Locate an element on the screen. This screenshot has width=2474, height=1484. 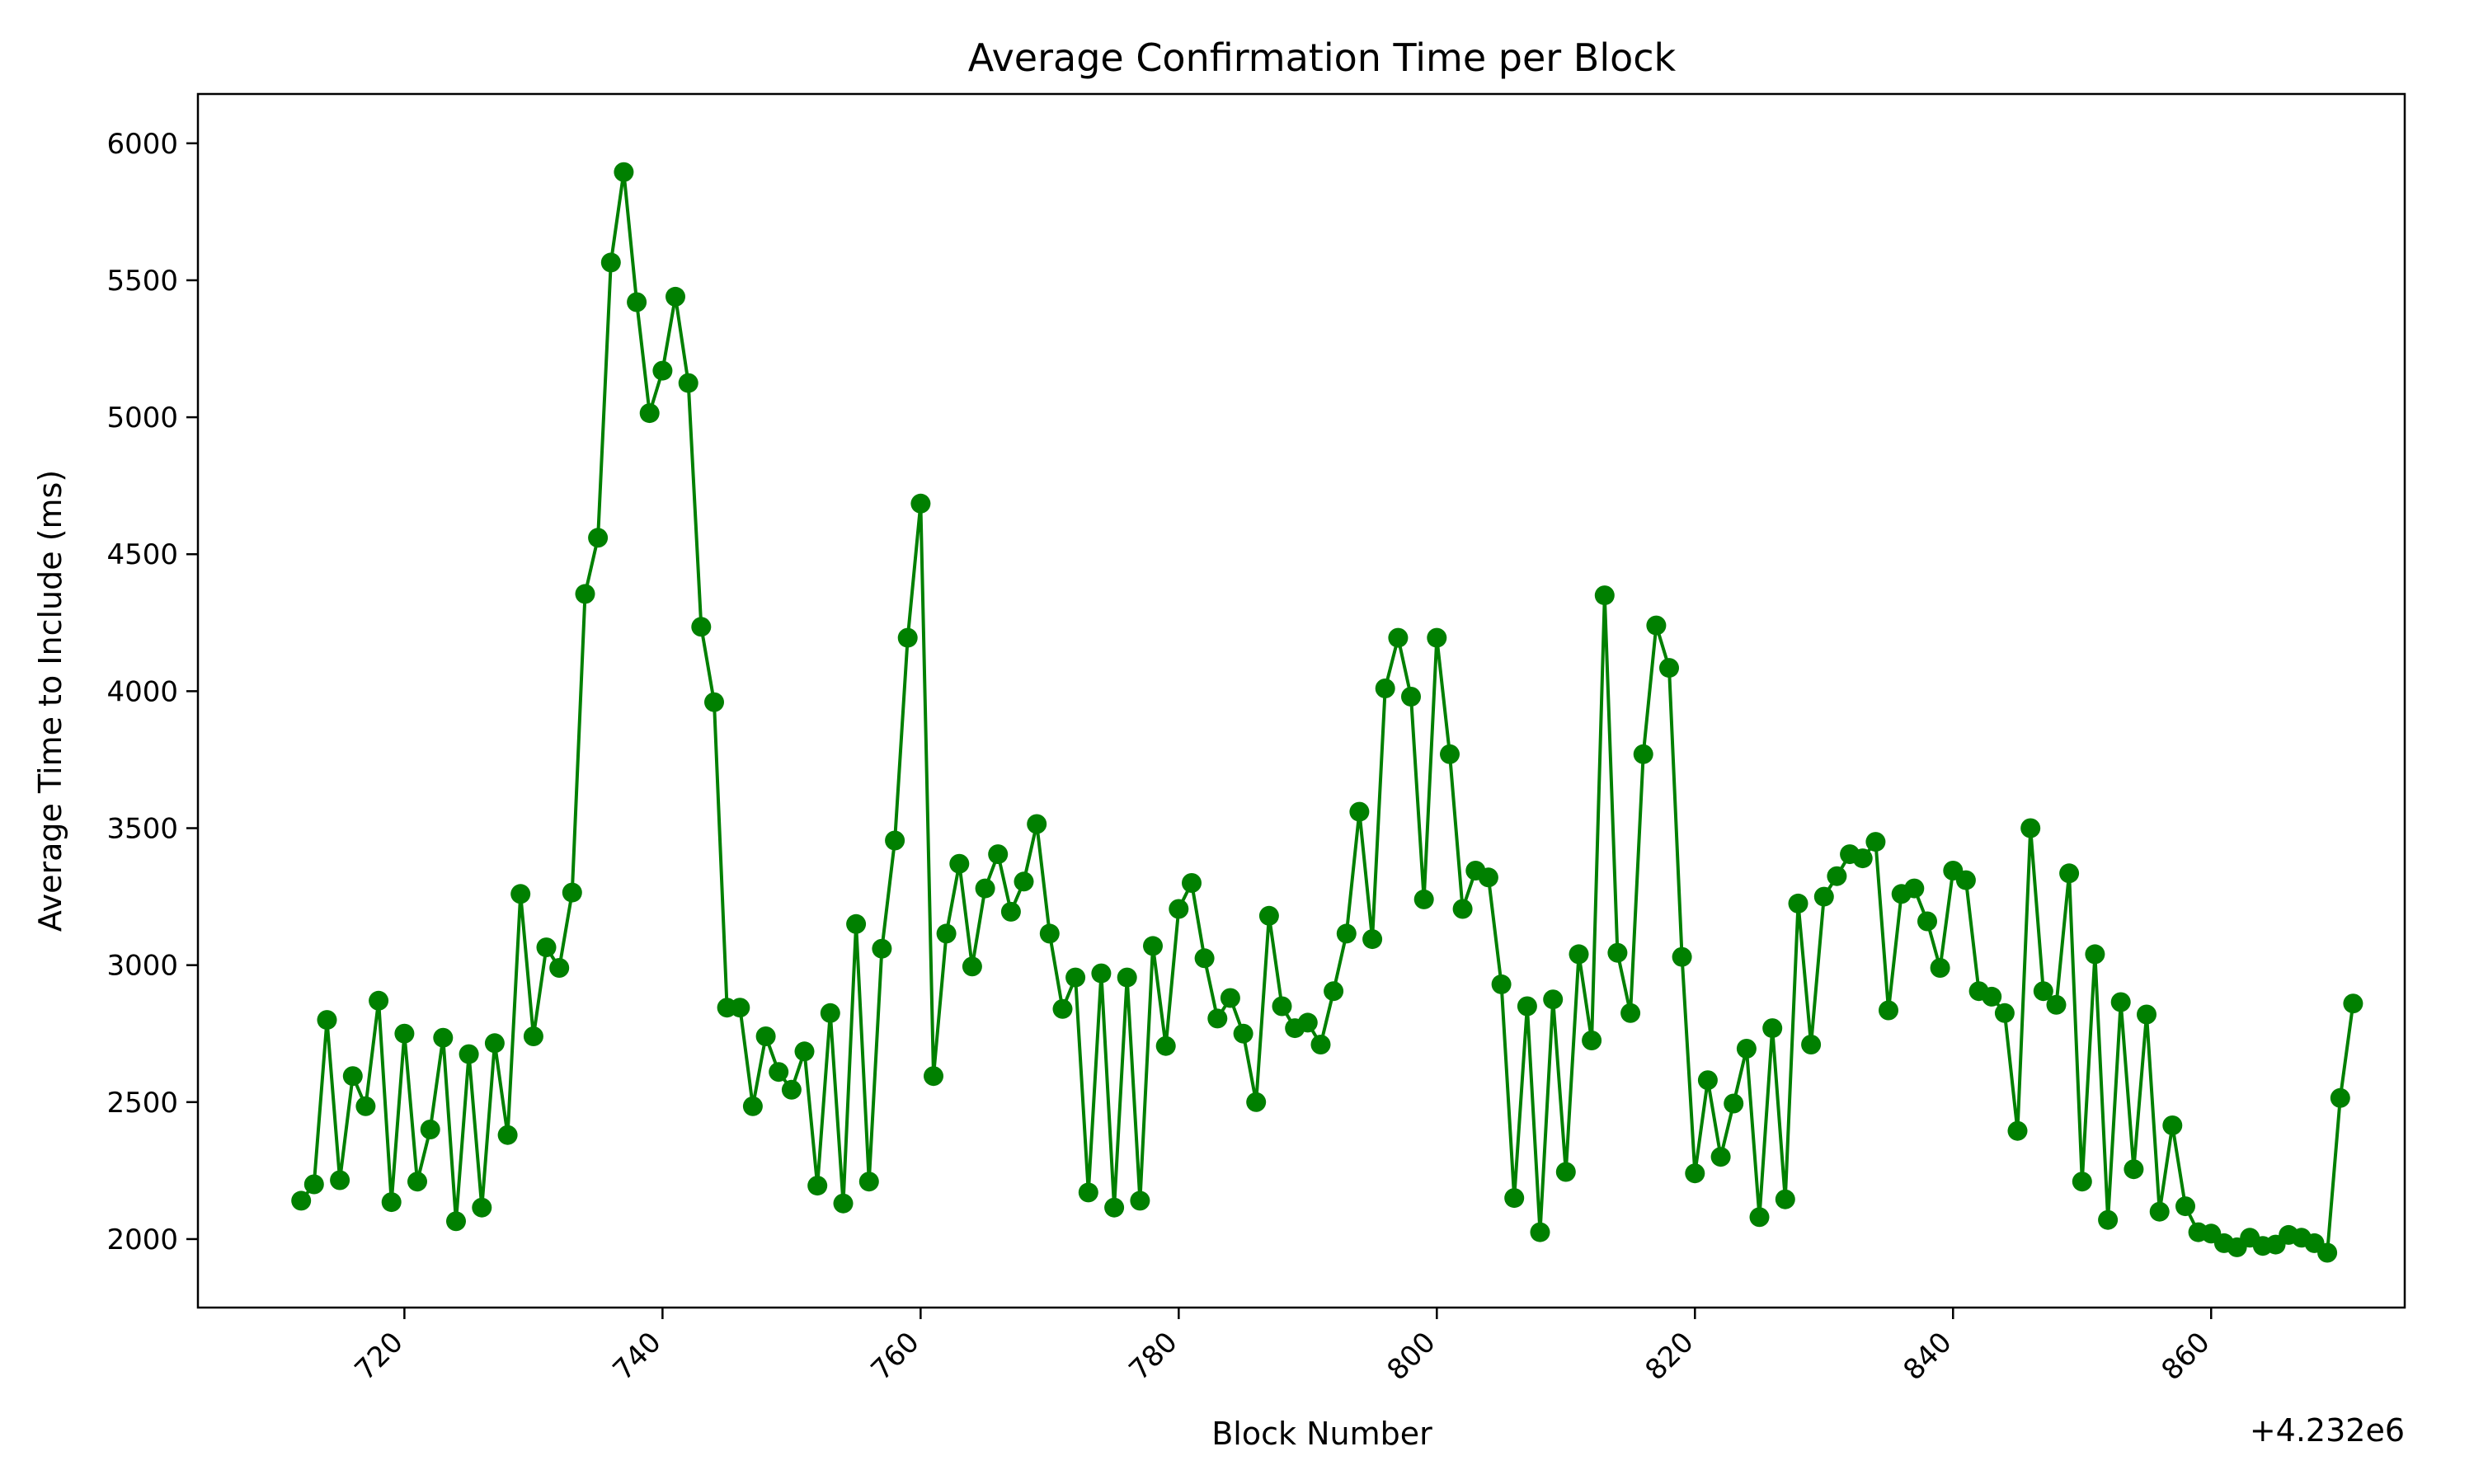
y-tick-label: 3500 is located at coordinates (142, 829).